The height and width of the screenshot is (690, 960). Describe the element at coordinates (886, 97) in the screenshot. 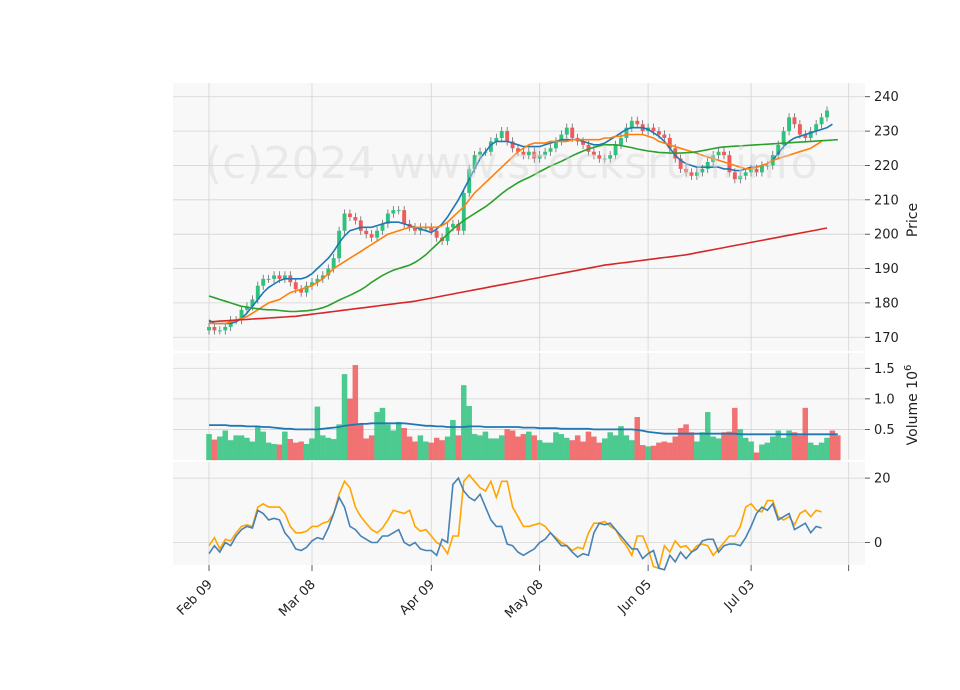

I see `price-tick-label: 240` at that location.